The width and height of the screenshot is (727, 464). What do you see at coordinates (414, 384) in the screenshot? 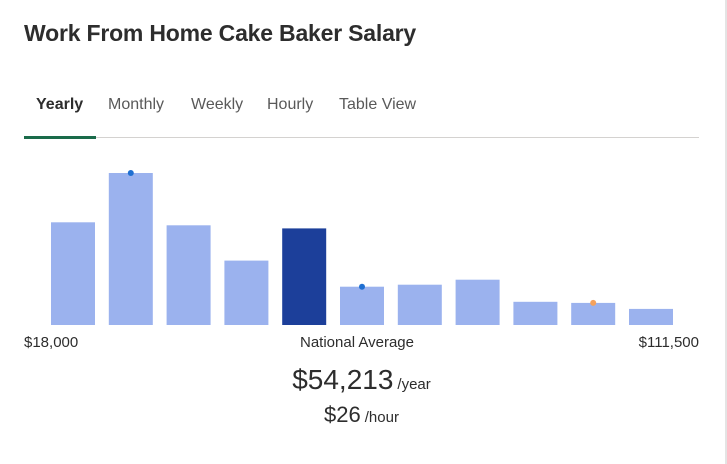
I see `average-yearly-unit: /year` at bounding box center [414, 384].